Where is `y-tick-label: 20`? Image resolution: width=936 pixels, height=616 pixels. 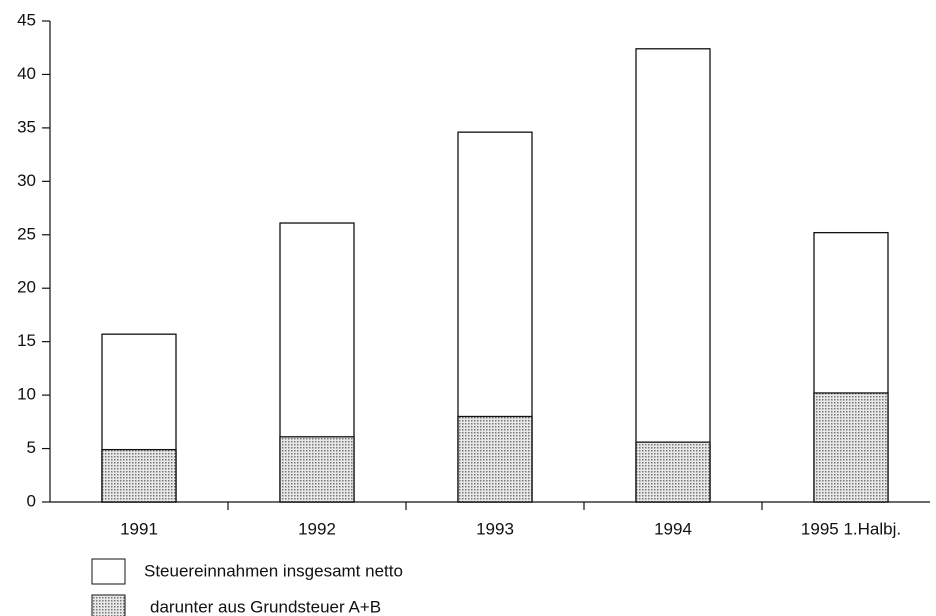 y-tick-label: 20 is located at coordinates (26, 287).